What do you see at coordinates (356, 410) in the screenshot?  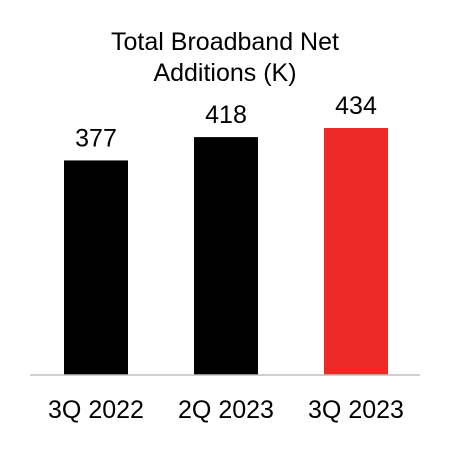 I see `x-tick-label-3q-2023: 3Q 2023` at bounding box center [356, 410].